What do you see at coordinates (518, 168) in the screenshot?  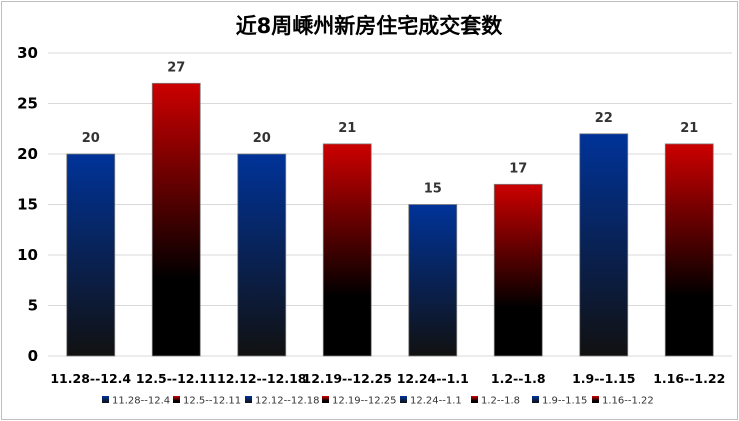 I see `value-label: 17` at bounding box center [518, 168].